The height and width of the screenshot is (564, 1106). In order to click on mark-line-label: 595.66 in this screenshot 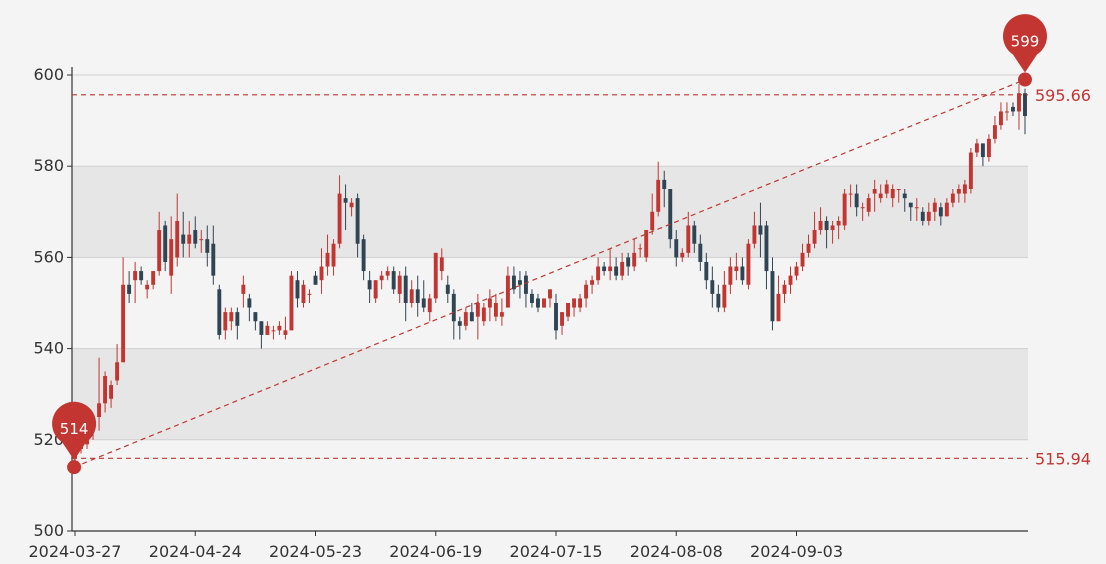, I will do `click(1063, 95)`.